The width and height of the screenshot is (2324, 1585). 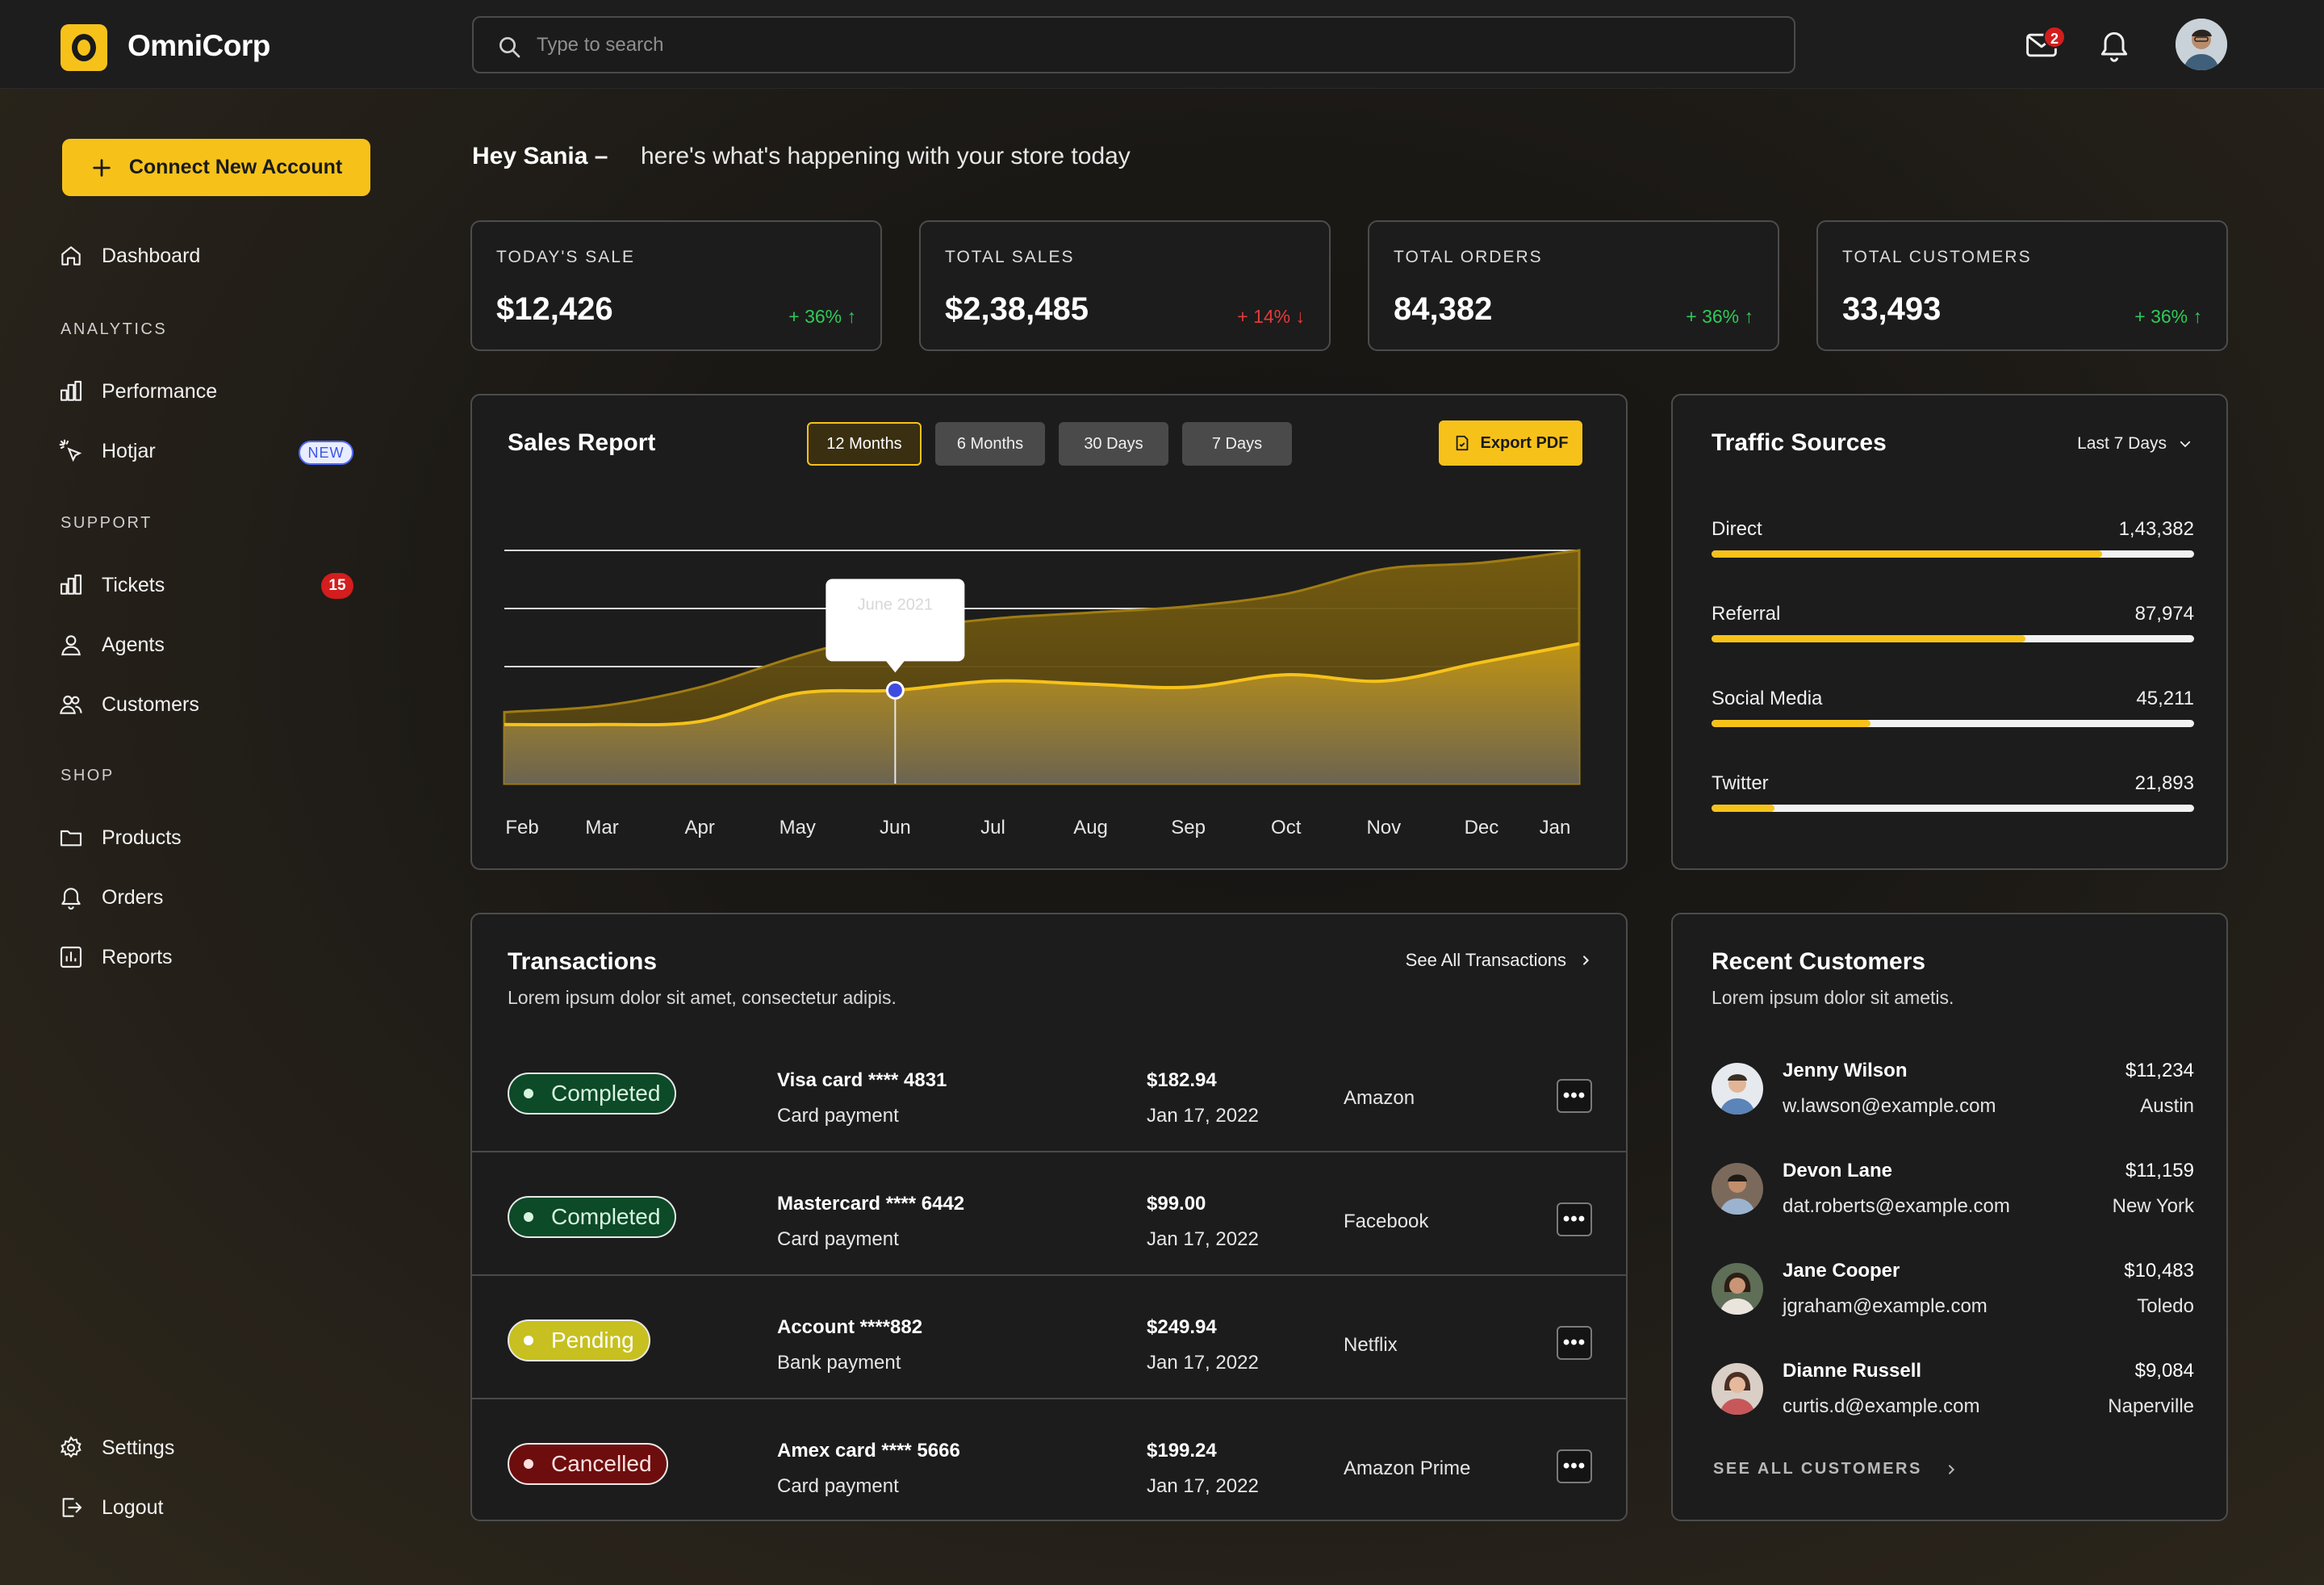 I want to click on app-name: OmniCorp, so click(x=198, y=46).